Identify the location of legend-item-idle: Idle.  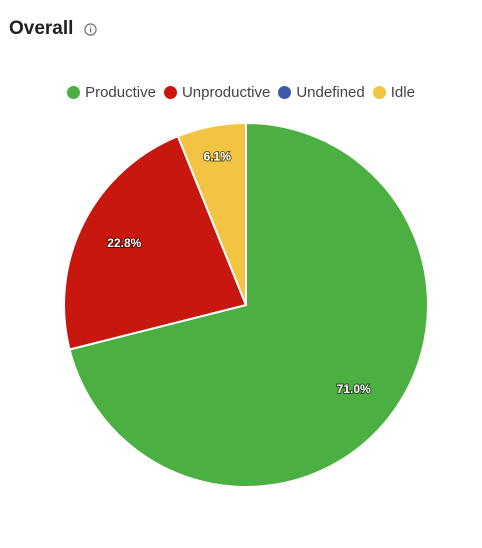
(393, 92).